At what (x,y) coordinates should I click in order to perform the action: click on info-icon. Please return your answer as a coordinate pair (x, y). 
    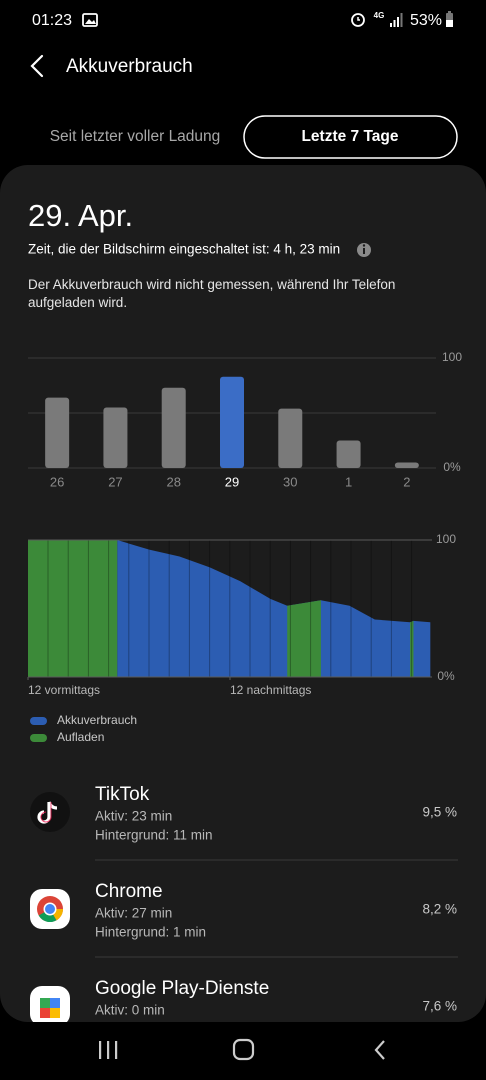
    Looking at the image, I should click on (364, 250).